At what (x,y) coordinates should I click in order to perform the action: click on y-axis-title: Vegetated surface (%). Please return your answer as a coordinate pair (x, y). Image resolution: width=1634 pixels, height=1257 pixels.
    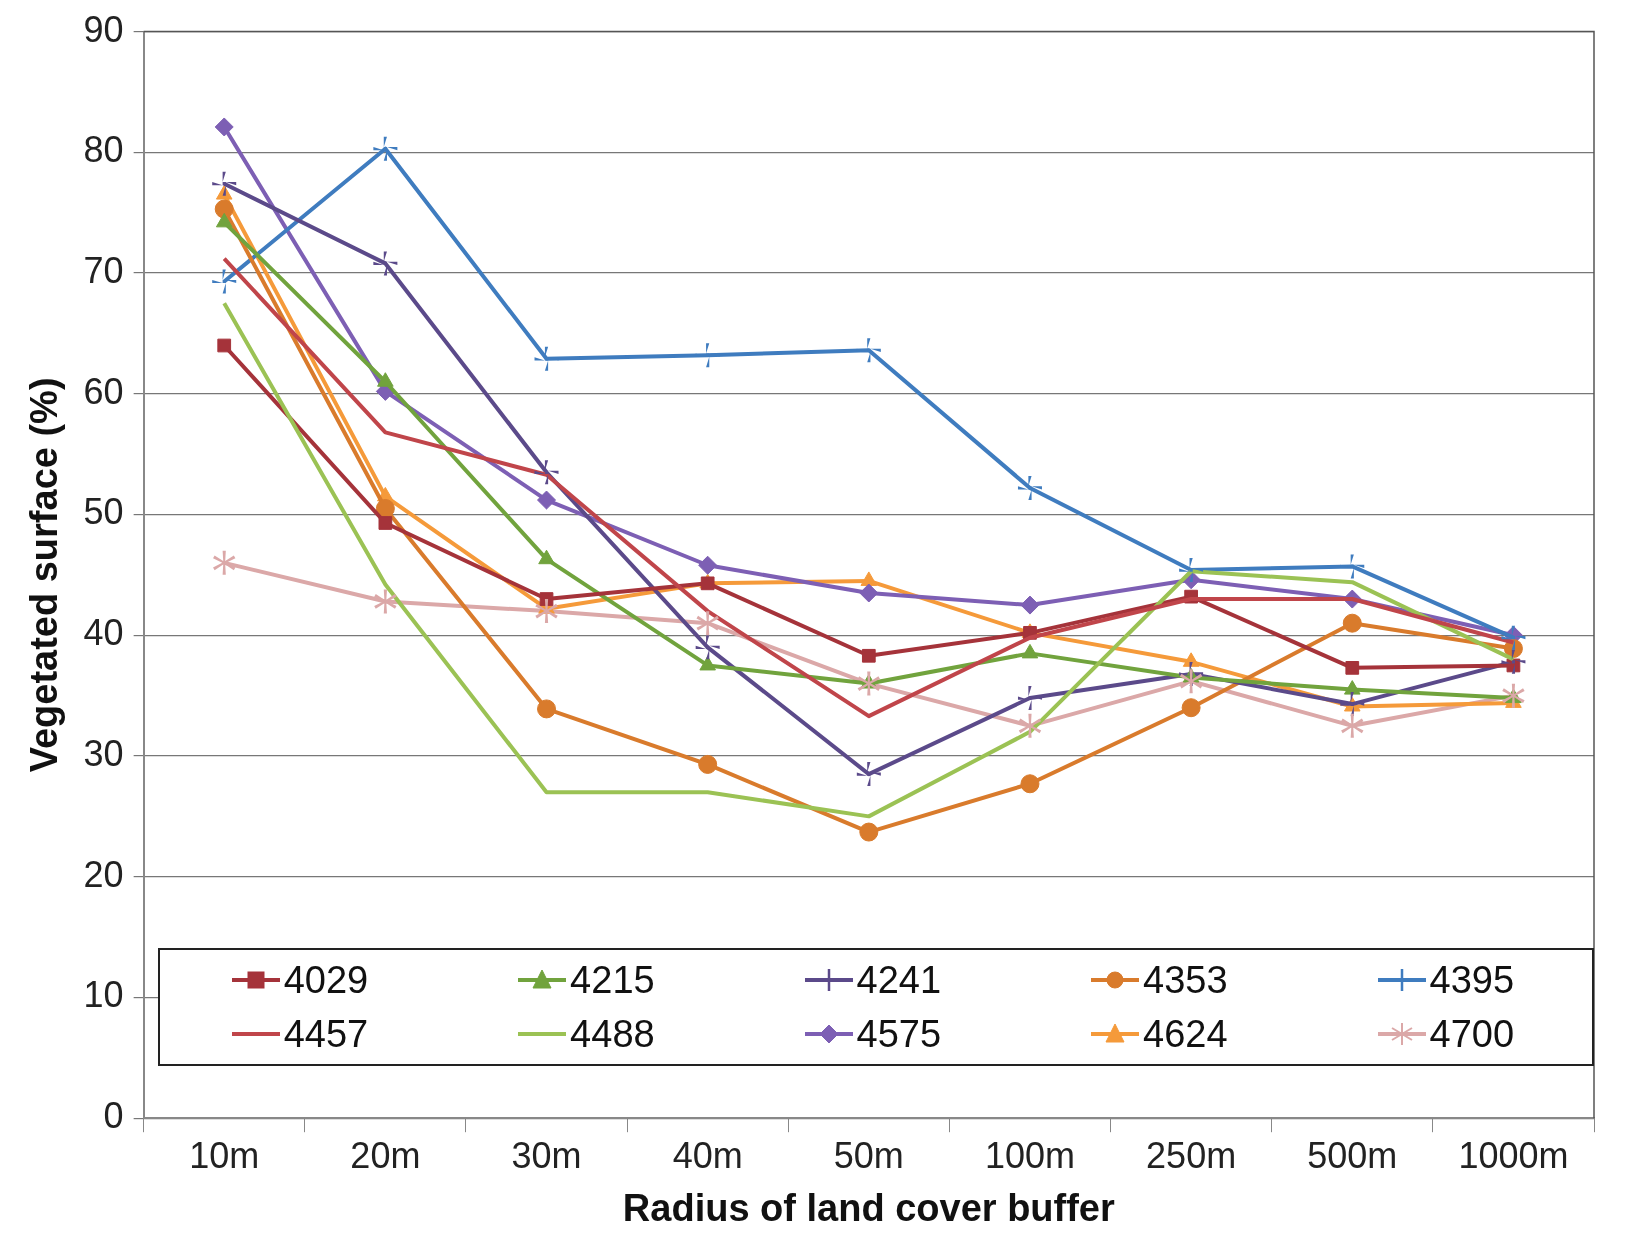
    Looking at the image, I should click on (44, 575).